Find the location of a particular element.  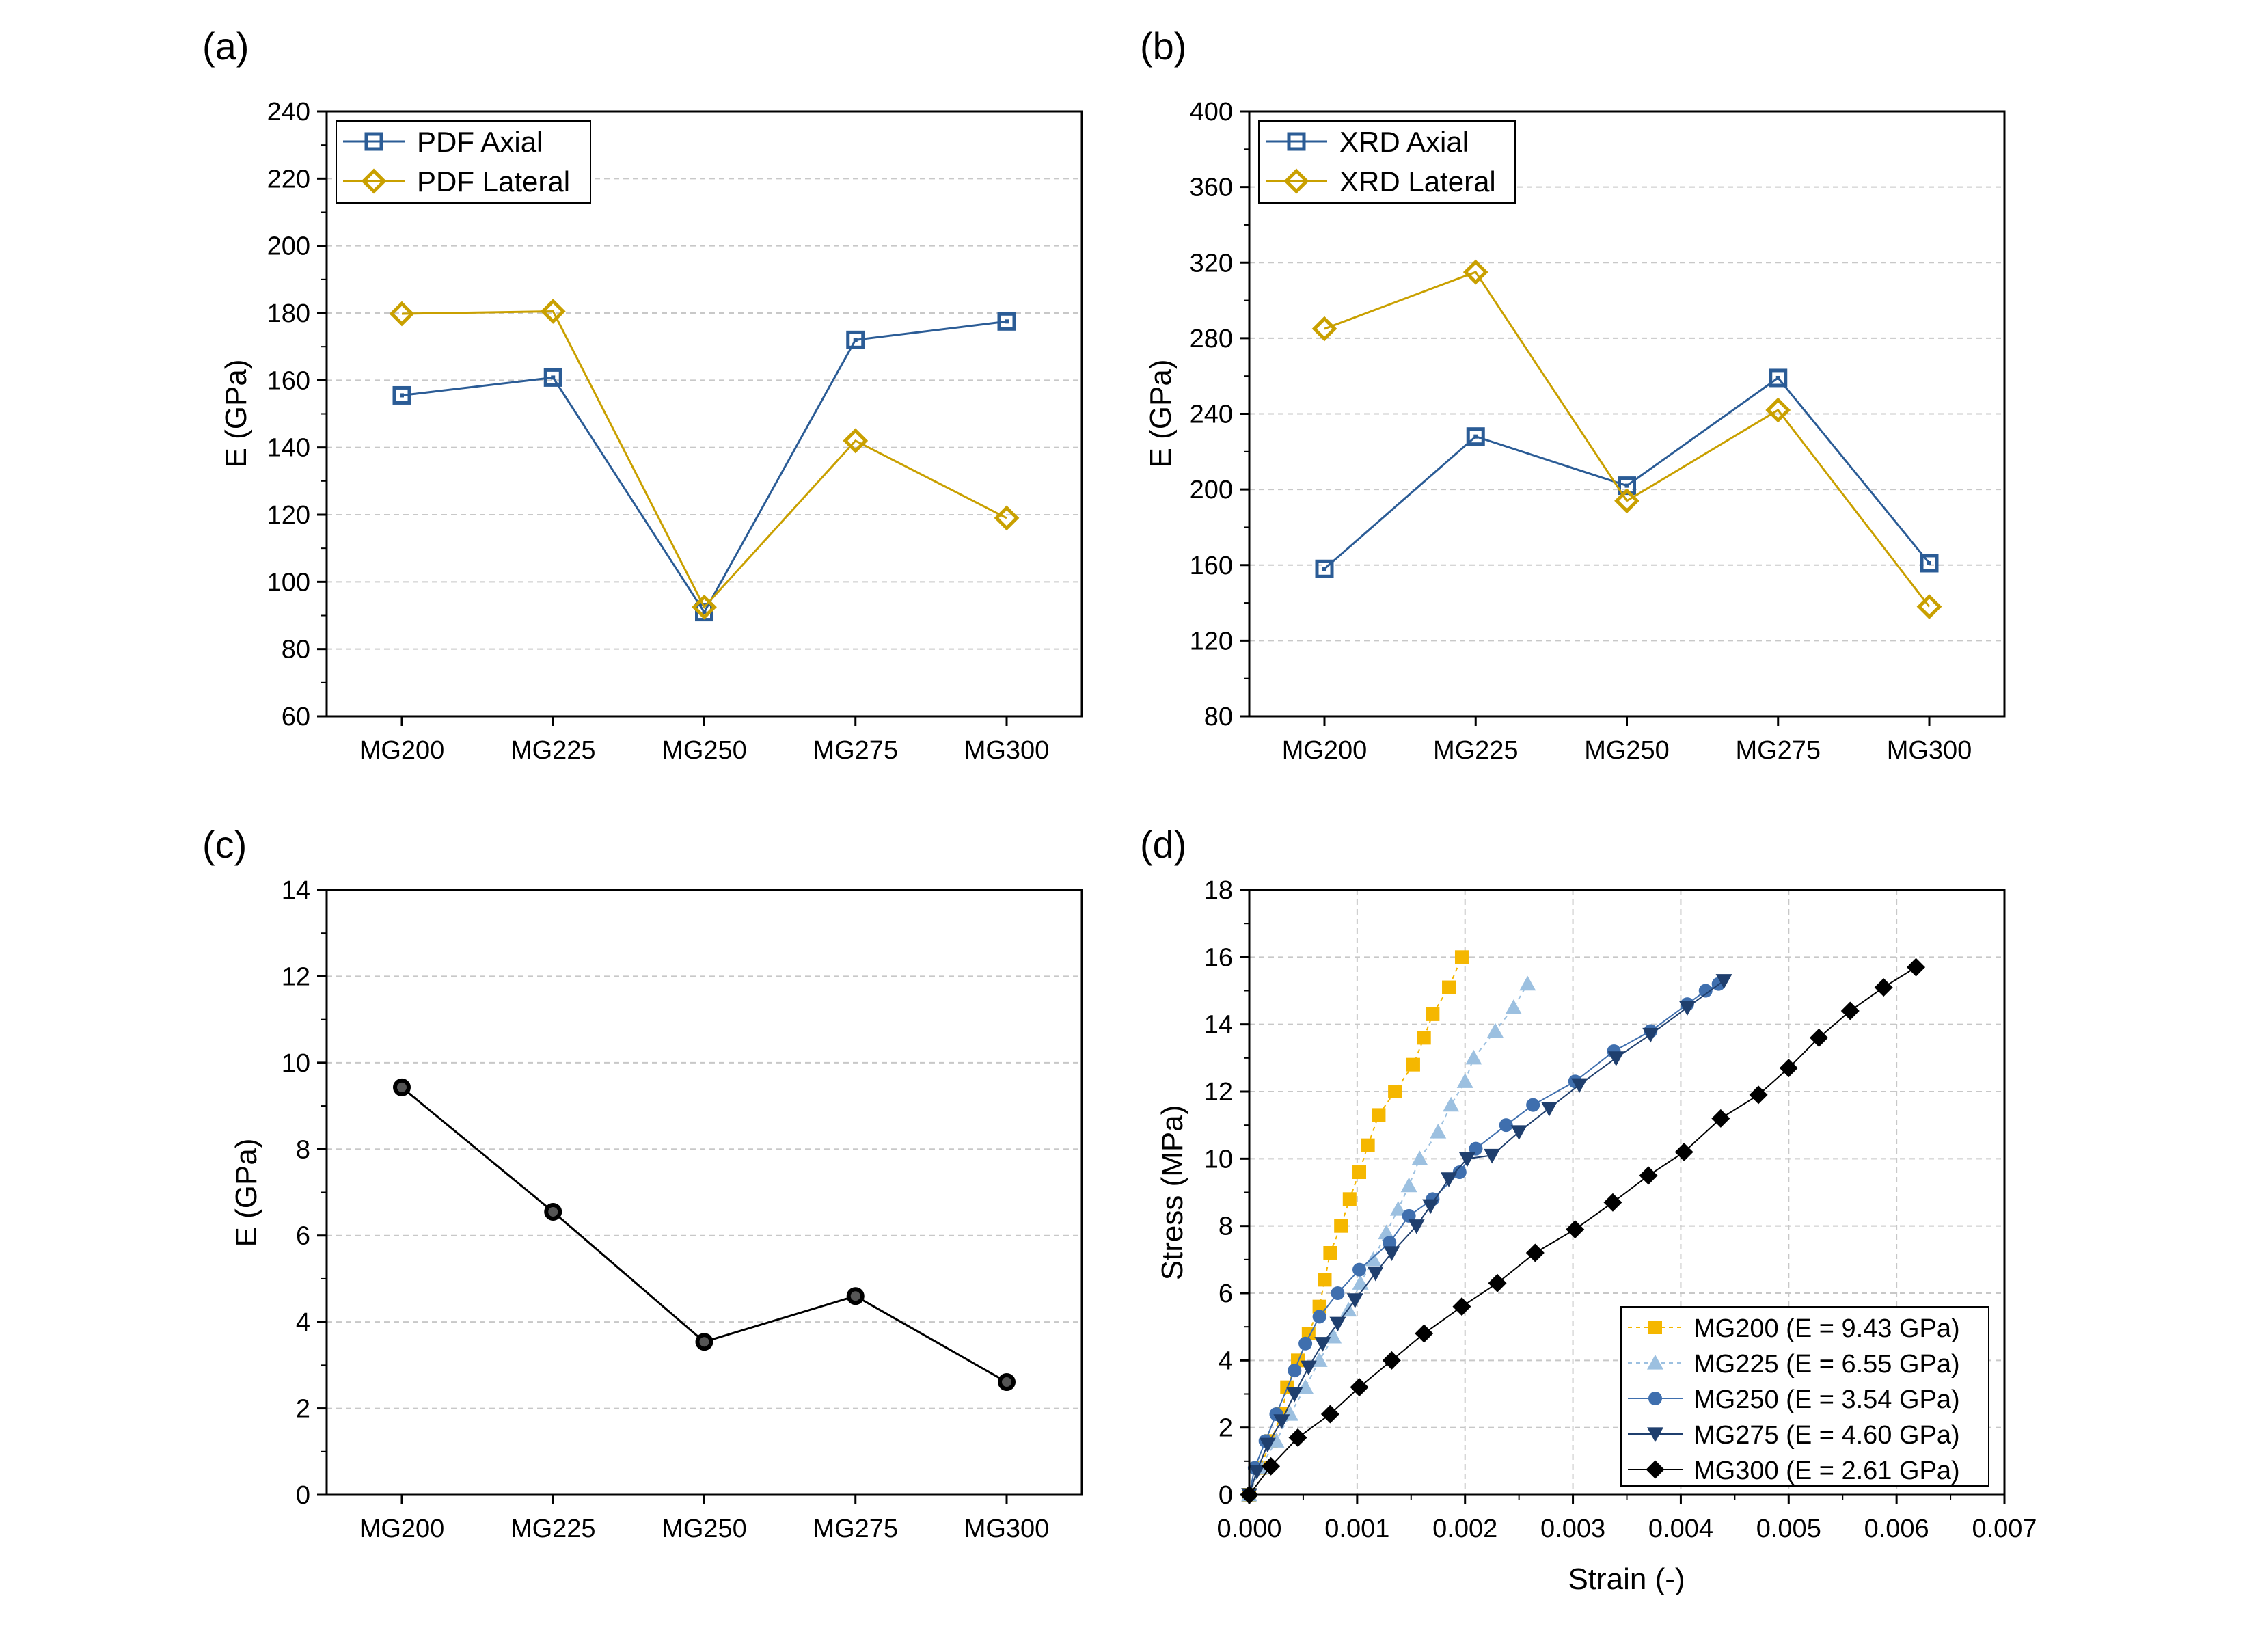

panel-d-y-axis-title: Stress (MPa) is located at coordinates (1172, 1193).